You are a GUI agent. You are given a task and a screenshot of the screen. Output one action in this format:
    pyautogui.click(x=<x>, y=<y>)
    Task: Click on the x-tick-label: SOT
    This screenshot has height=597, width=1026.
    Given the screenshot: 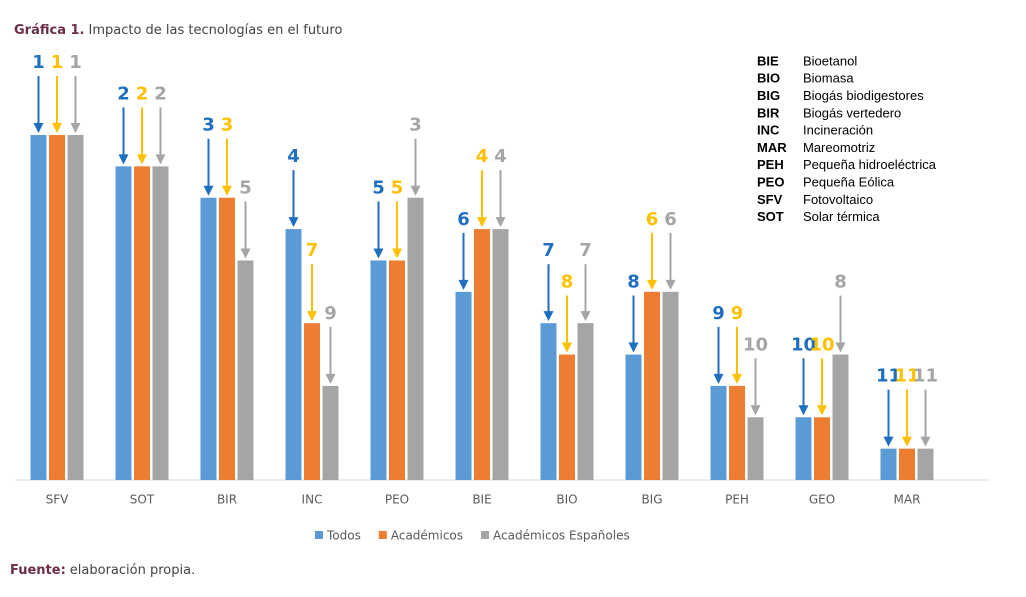 What is the action you would take?
    pyautogui.click(x=142, y=500)
    